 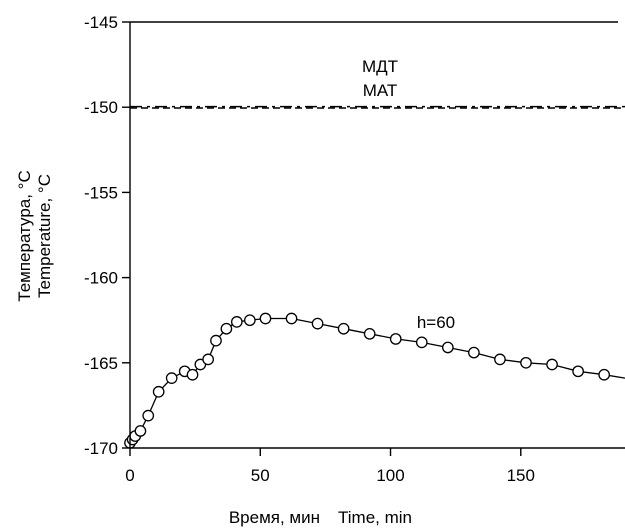 What do you see at coordinates (101, 107) in the screenshot?
I see `y-tick-label: -150` at bounding box center [101, 107].